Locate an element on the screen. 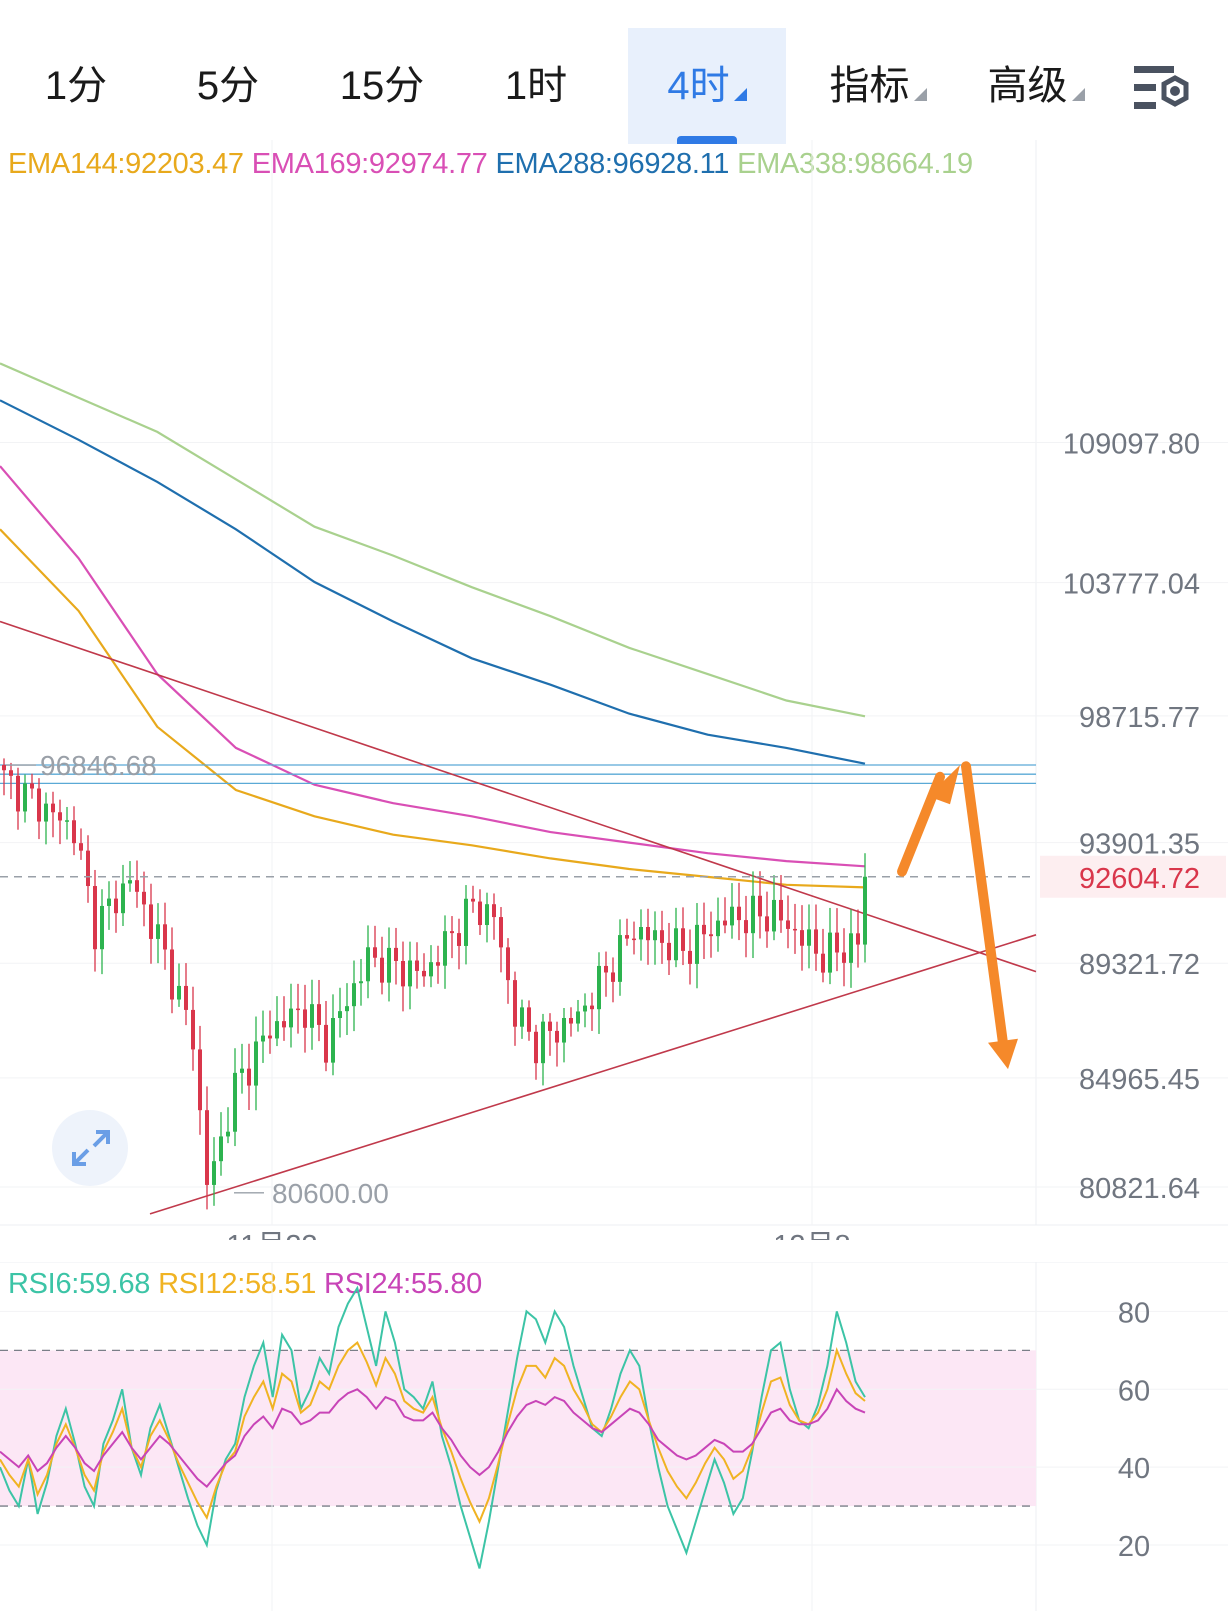 This screenshot has height=1611, width=1228. tab-1min: 1分 is located at coordinates (76, 86).